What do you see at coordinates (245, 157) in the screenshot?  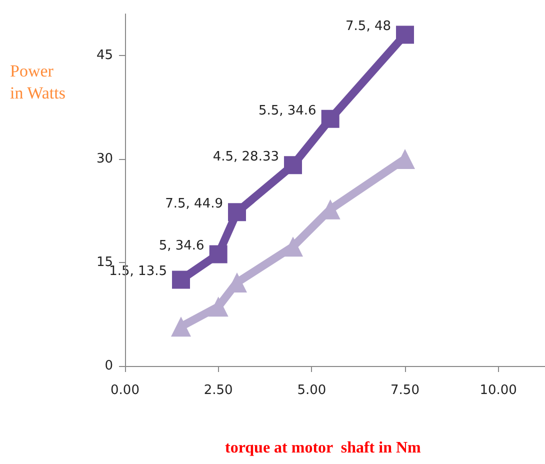 I see `annotation: 4.5, 28.33` at bounding box center [245, 157].